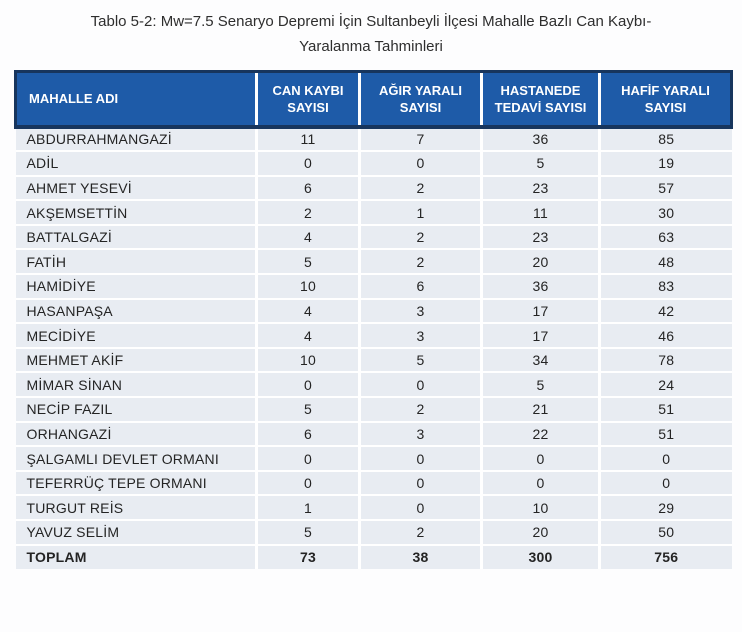 The height and width of the screenshot is (632, 742). Describe the element at coordinates (136, 187) in the screenshot. I see `neighborhood-name: AHMET YESEVİ` at that location.